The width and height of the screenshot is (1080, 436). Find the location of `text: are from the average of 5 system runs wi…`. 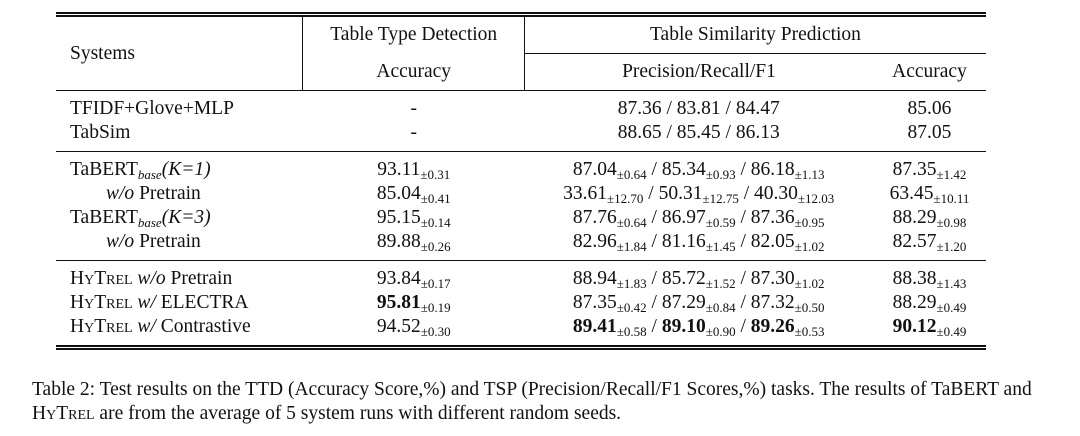

text: are from the average of 5 system runs wi… is located at coordinates (358, 413).